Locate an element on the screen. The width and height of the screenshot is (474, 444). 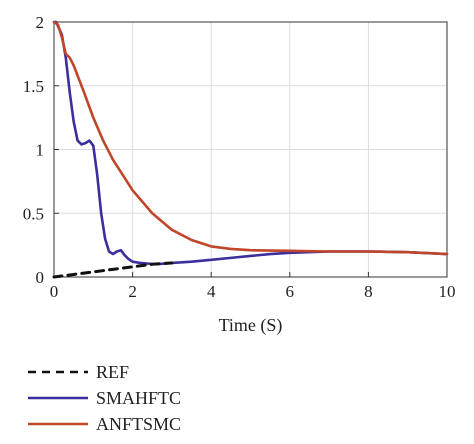
x-axis-ticks: 0 2 4 6 8 10 is located at coordinates (253, 286).